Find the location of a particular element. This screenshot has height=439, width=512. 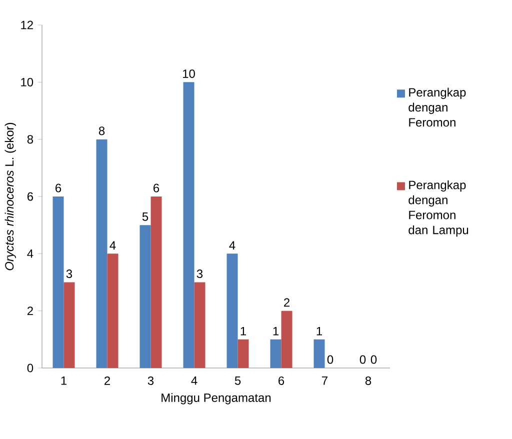

legend-label: Perangkap dengan Feromon dan Lampu is located at coordinates (438, 208).